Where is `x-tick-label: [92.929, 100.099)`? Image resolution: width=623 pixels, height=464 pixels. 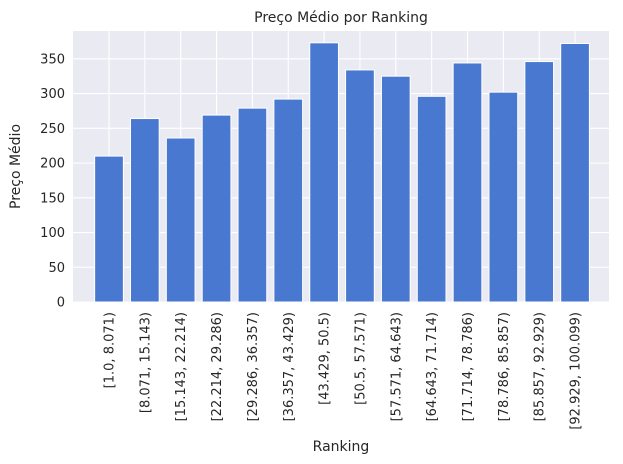
x-tick-label: [92.929, 100.099) is located at coordinates (576, 371).